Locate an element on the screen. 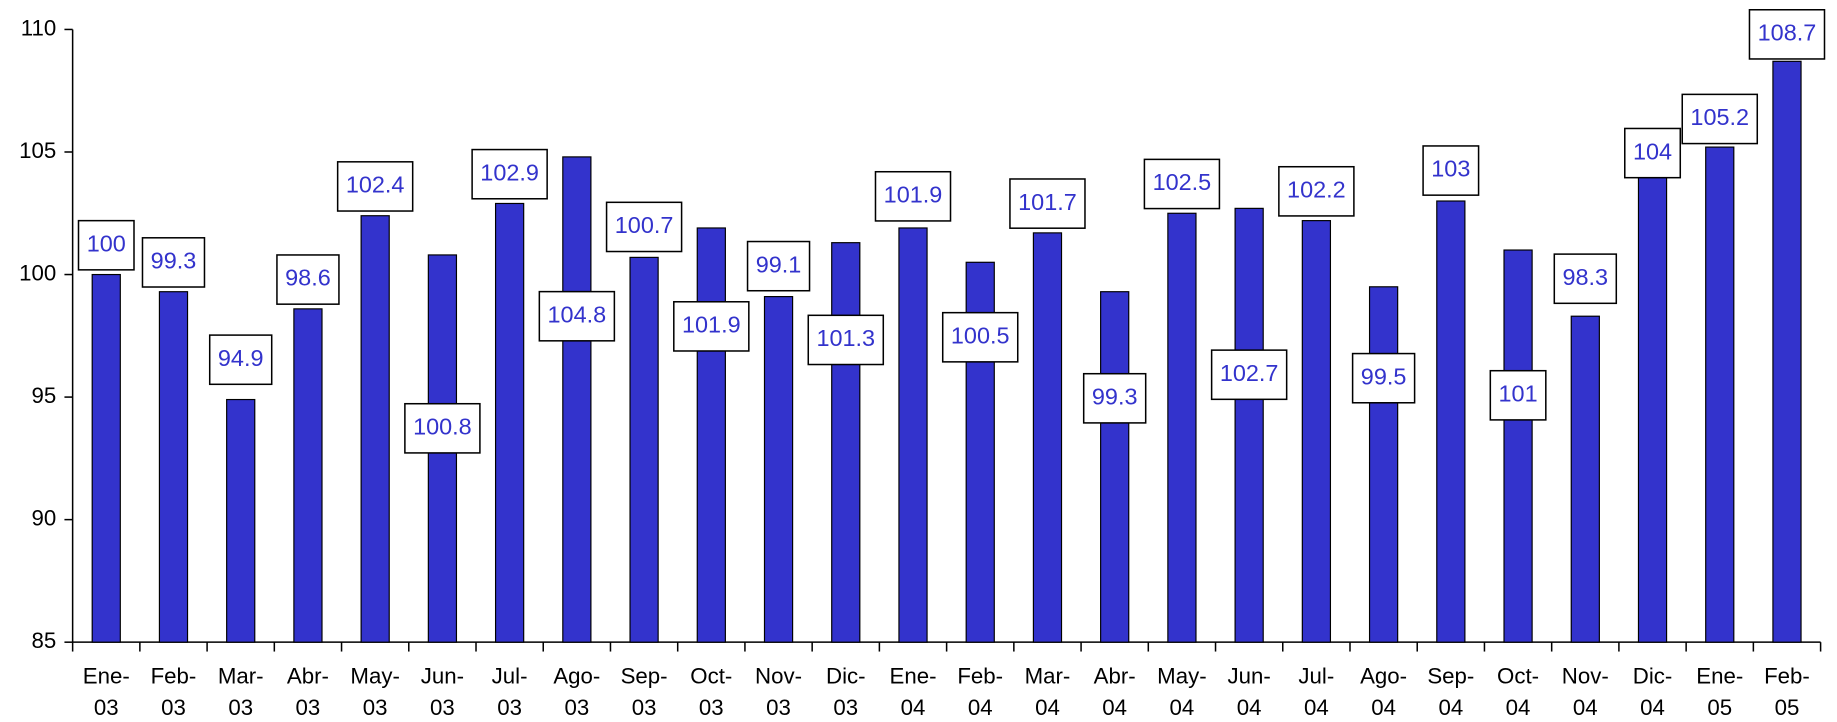 This screenshot has width=1837, height=722. x-tick-label-line: Dic- is located at coordinates (1653, 675).